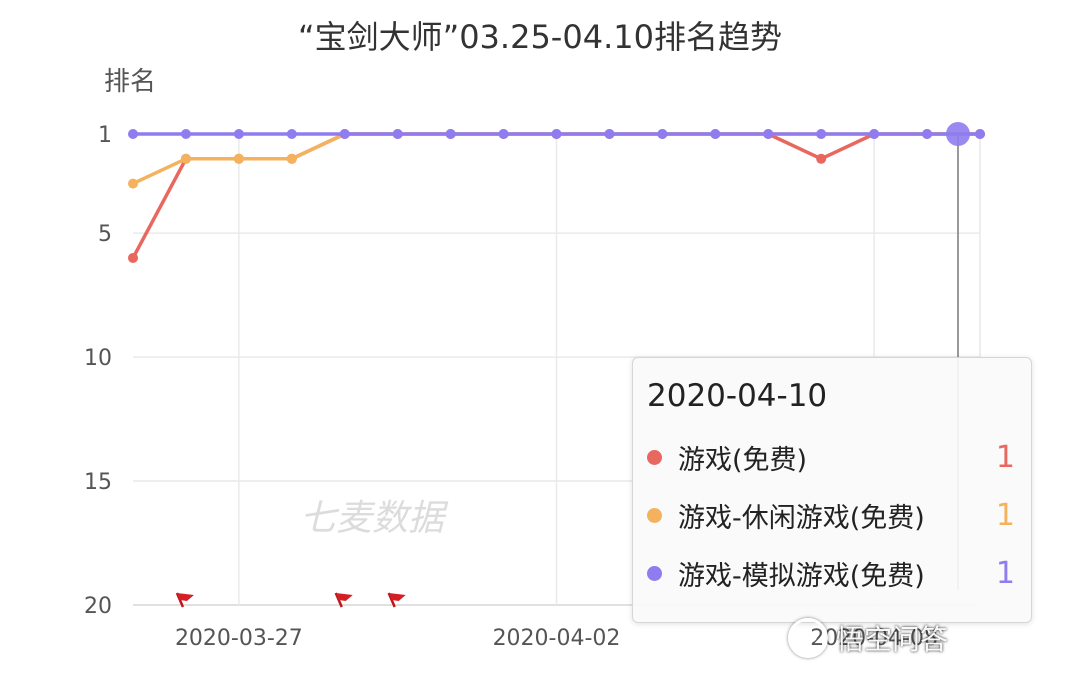 Image resolution: width=1080 pixels, height=674 pixels. Describe the element at coordinates (557, 638) in the screenshot. I see `x-tick-label: 2020-04-02` at that location.